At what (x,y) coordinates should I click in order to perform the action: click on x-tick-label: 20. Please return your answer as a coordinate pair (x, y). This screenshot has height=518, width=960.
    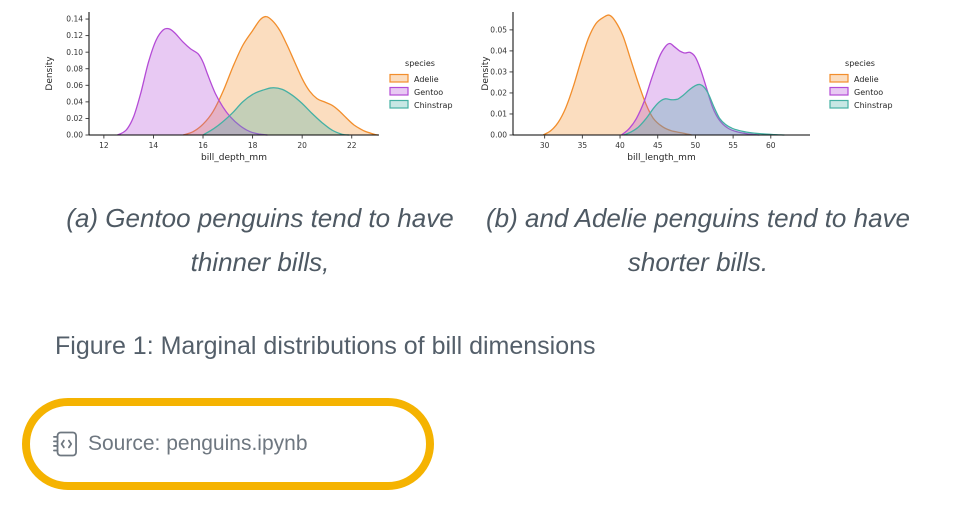
    Looking at the image, I should click on (302, 145).